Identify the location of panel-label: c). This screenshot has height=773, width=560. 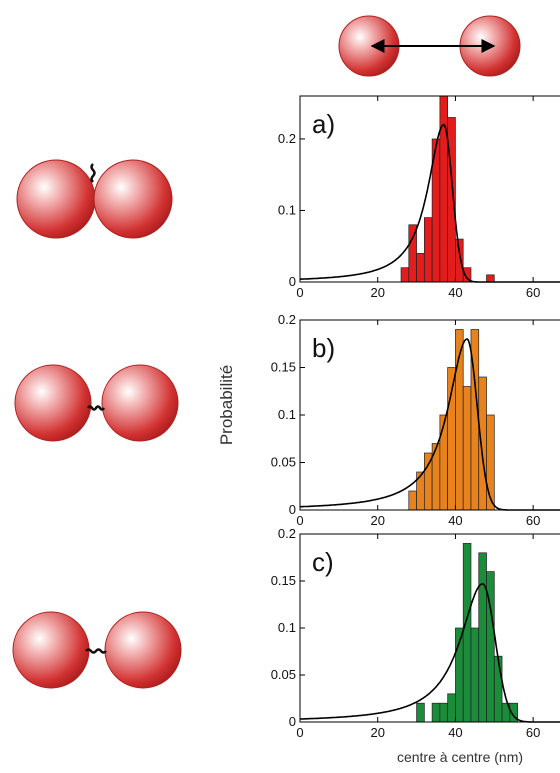
(323, 562).